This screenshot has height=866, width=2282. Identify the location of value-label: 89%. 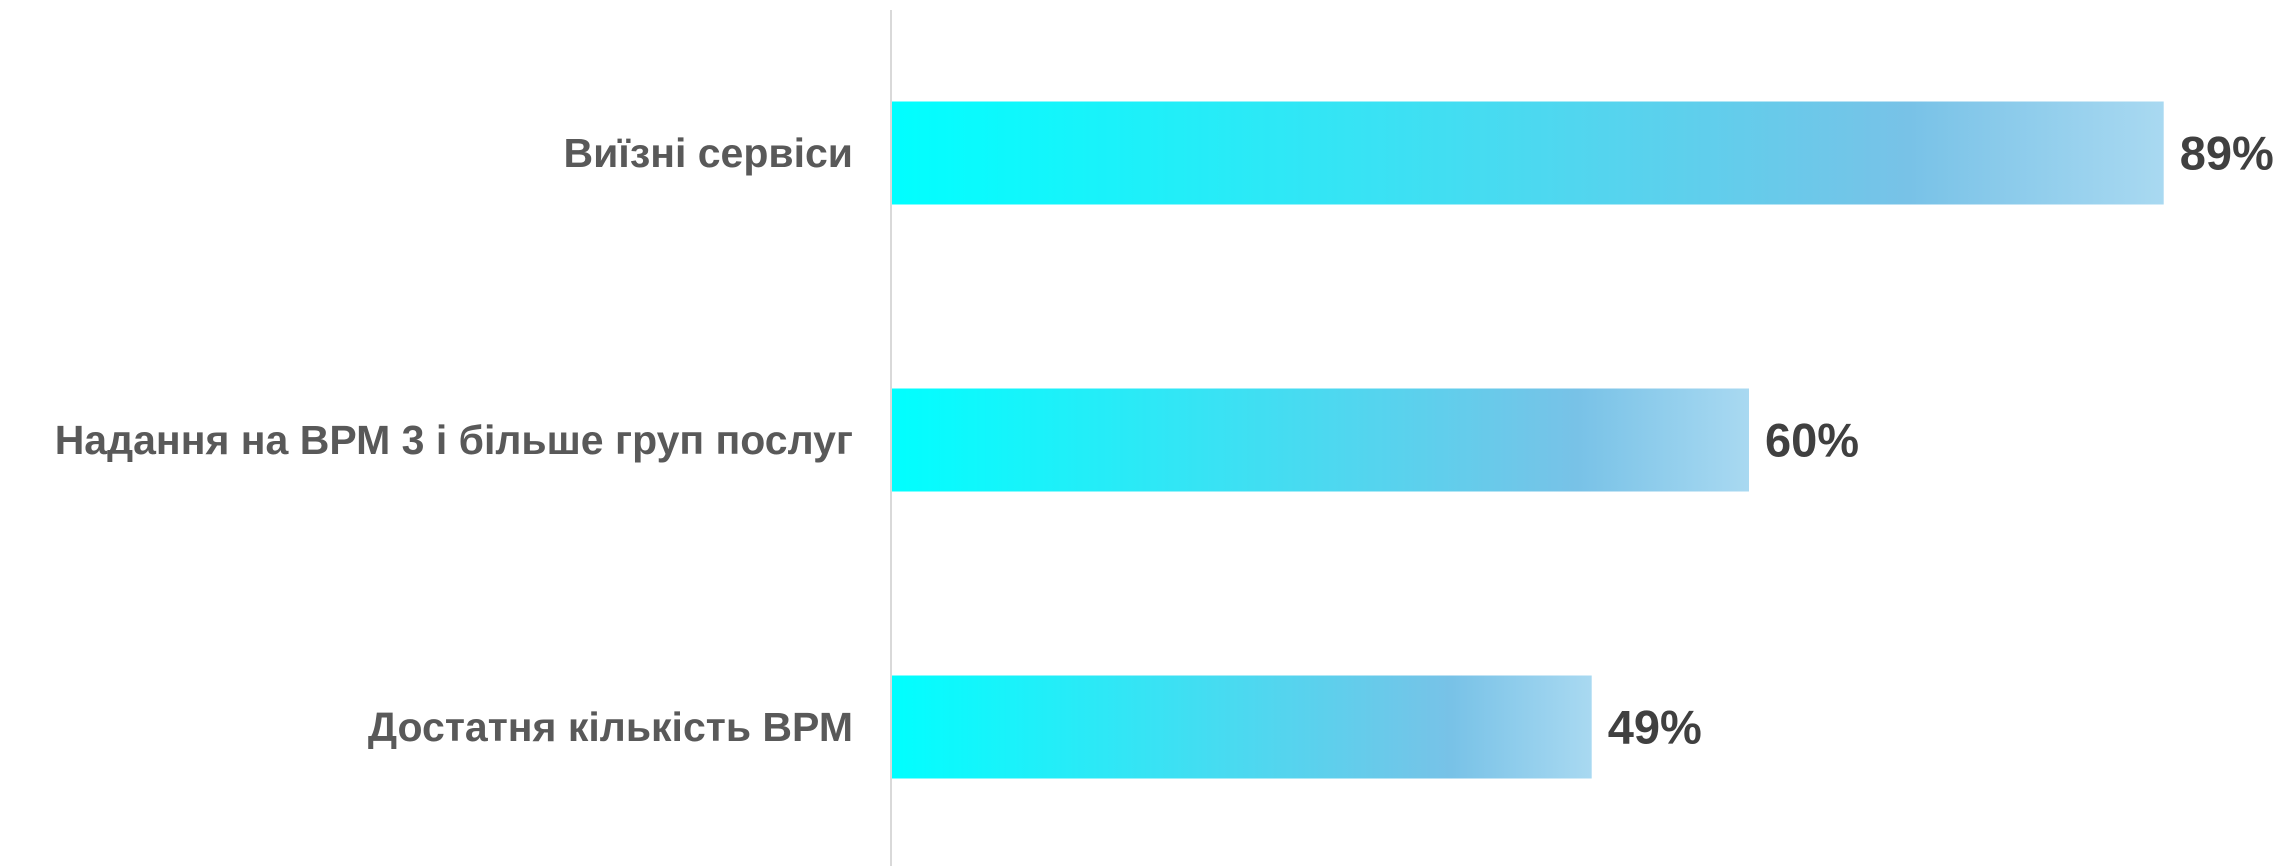
(2227, 153).